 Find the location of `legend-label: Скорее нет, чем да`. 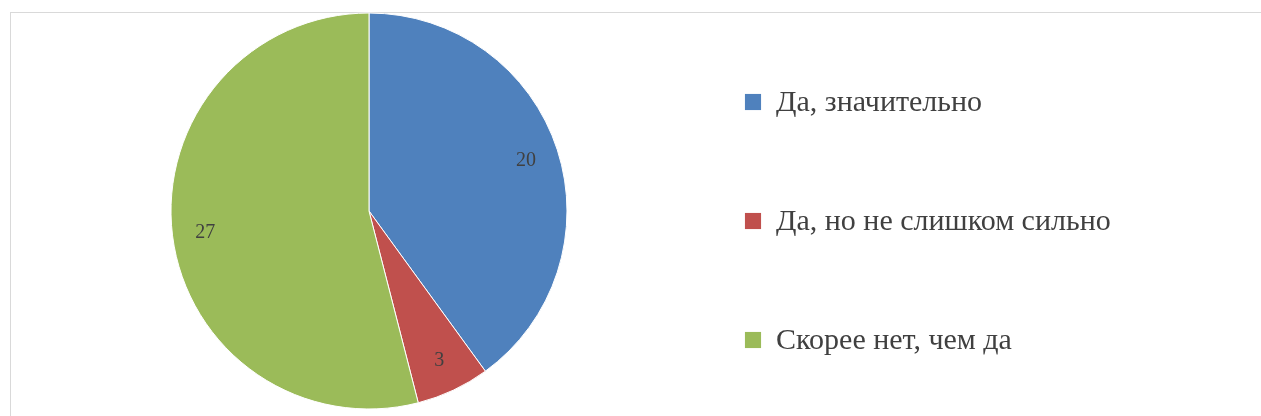

legend-label: Скорее нет, чем да is located at coordinates (894, 338).